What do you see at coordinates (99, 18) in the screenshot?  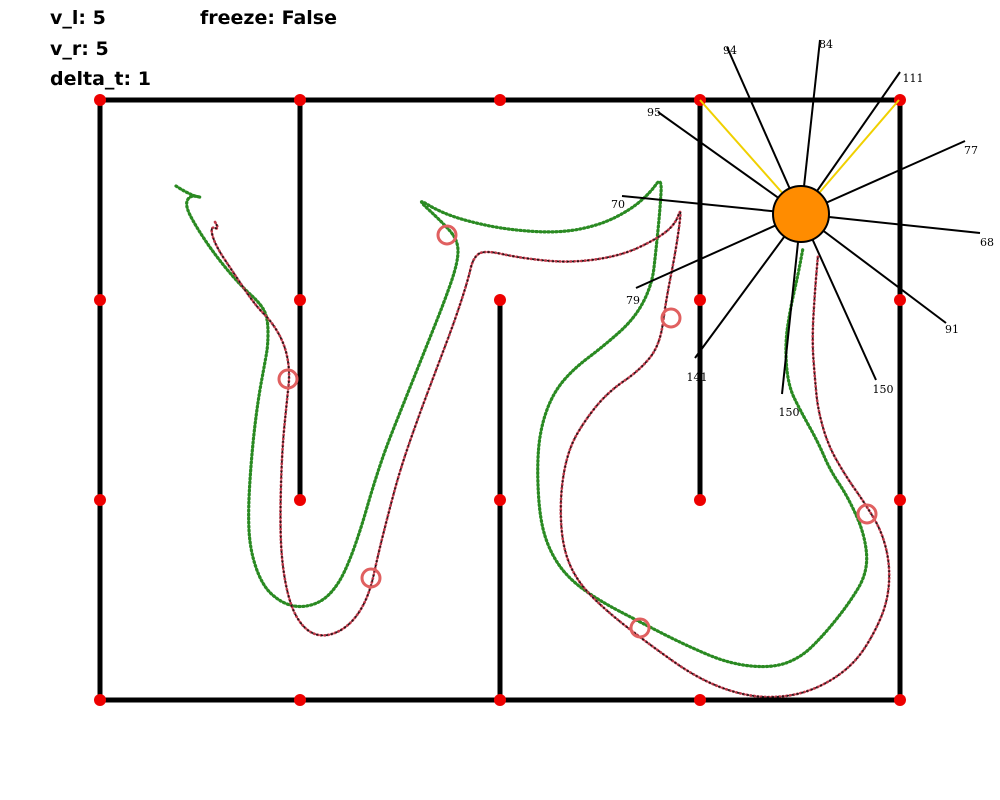 I see `v-l-value: 5` at bounding box center [99, 18].